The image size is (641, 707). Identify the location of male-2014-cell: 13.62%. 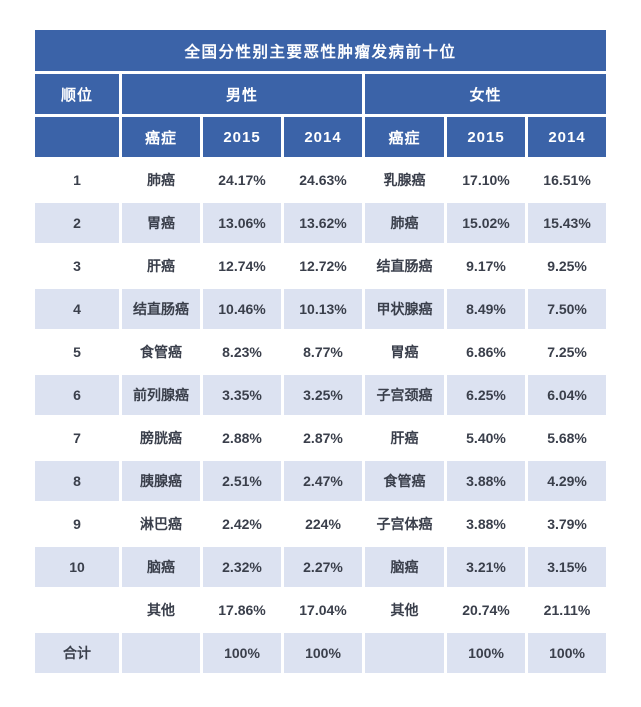
(323, 223).